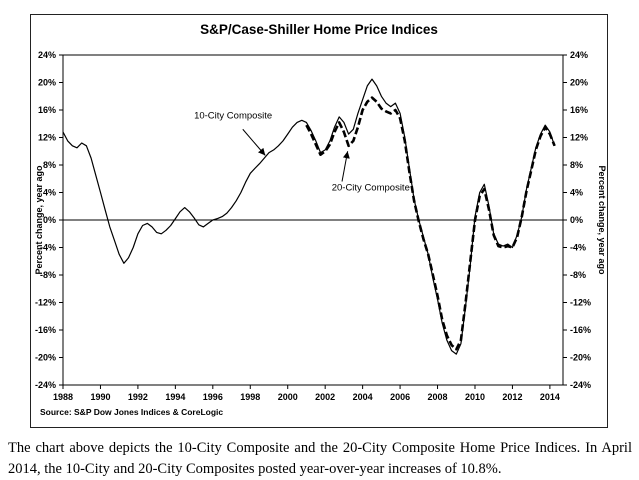 The width and height of the screenshot is (639, 480). Describe the element at coordinates (45, 385) in the screenshot. I see `y-tick-label-left: -24%` at that location.